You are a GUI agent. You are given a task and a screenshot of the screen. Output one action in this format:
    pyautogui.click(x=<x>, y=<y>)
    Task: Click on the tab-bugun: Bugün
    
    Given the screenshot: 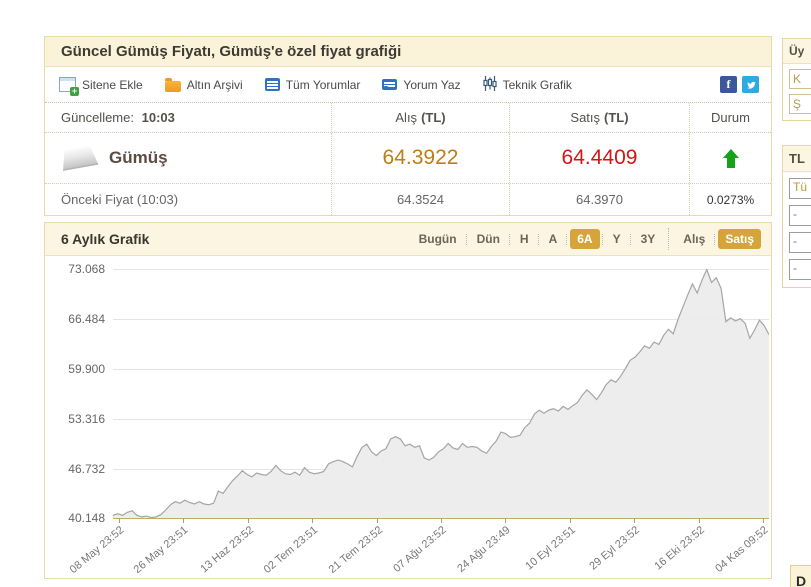 What is the action you would take?
    pyautogui.click(x=437, y=239)
    